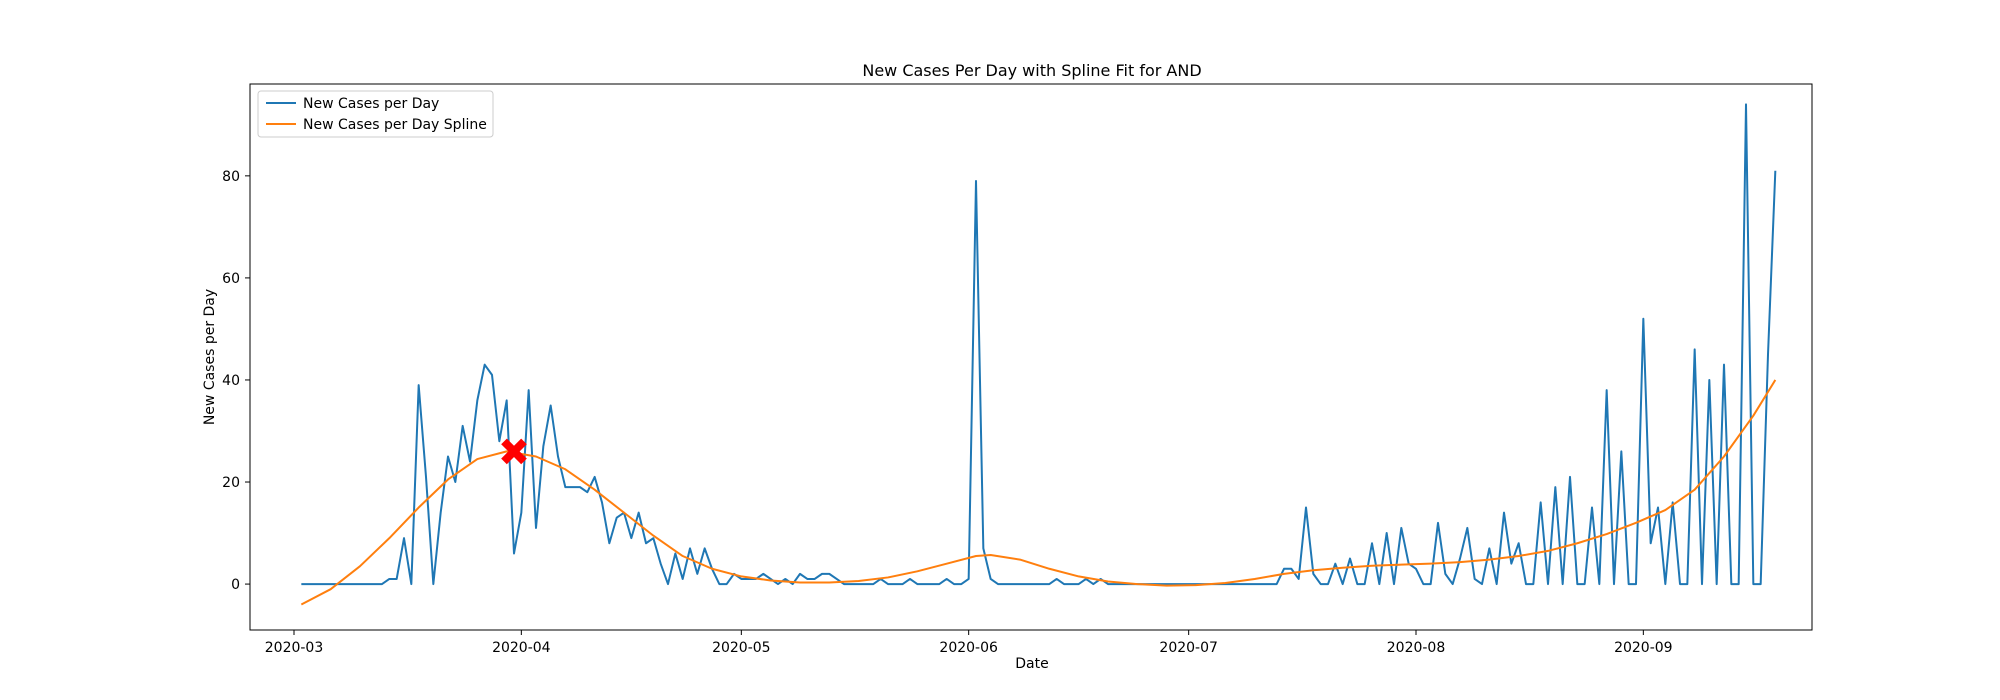  Describe the element at coordinates (1416, 648) in the screenshot. I see `x-tick-label: 2020-08` at that location.